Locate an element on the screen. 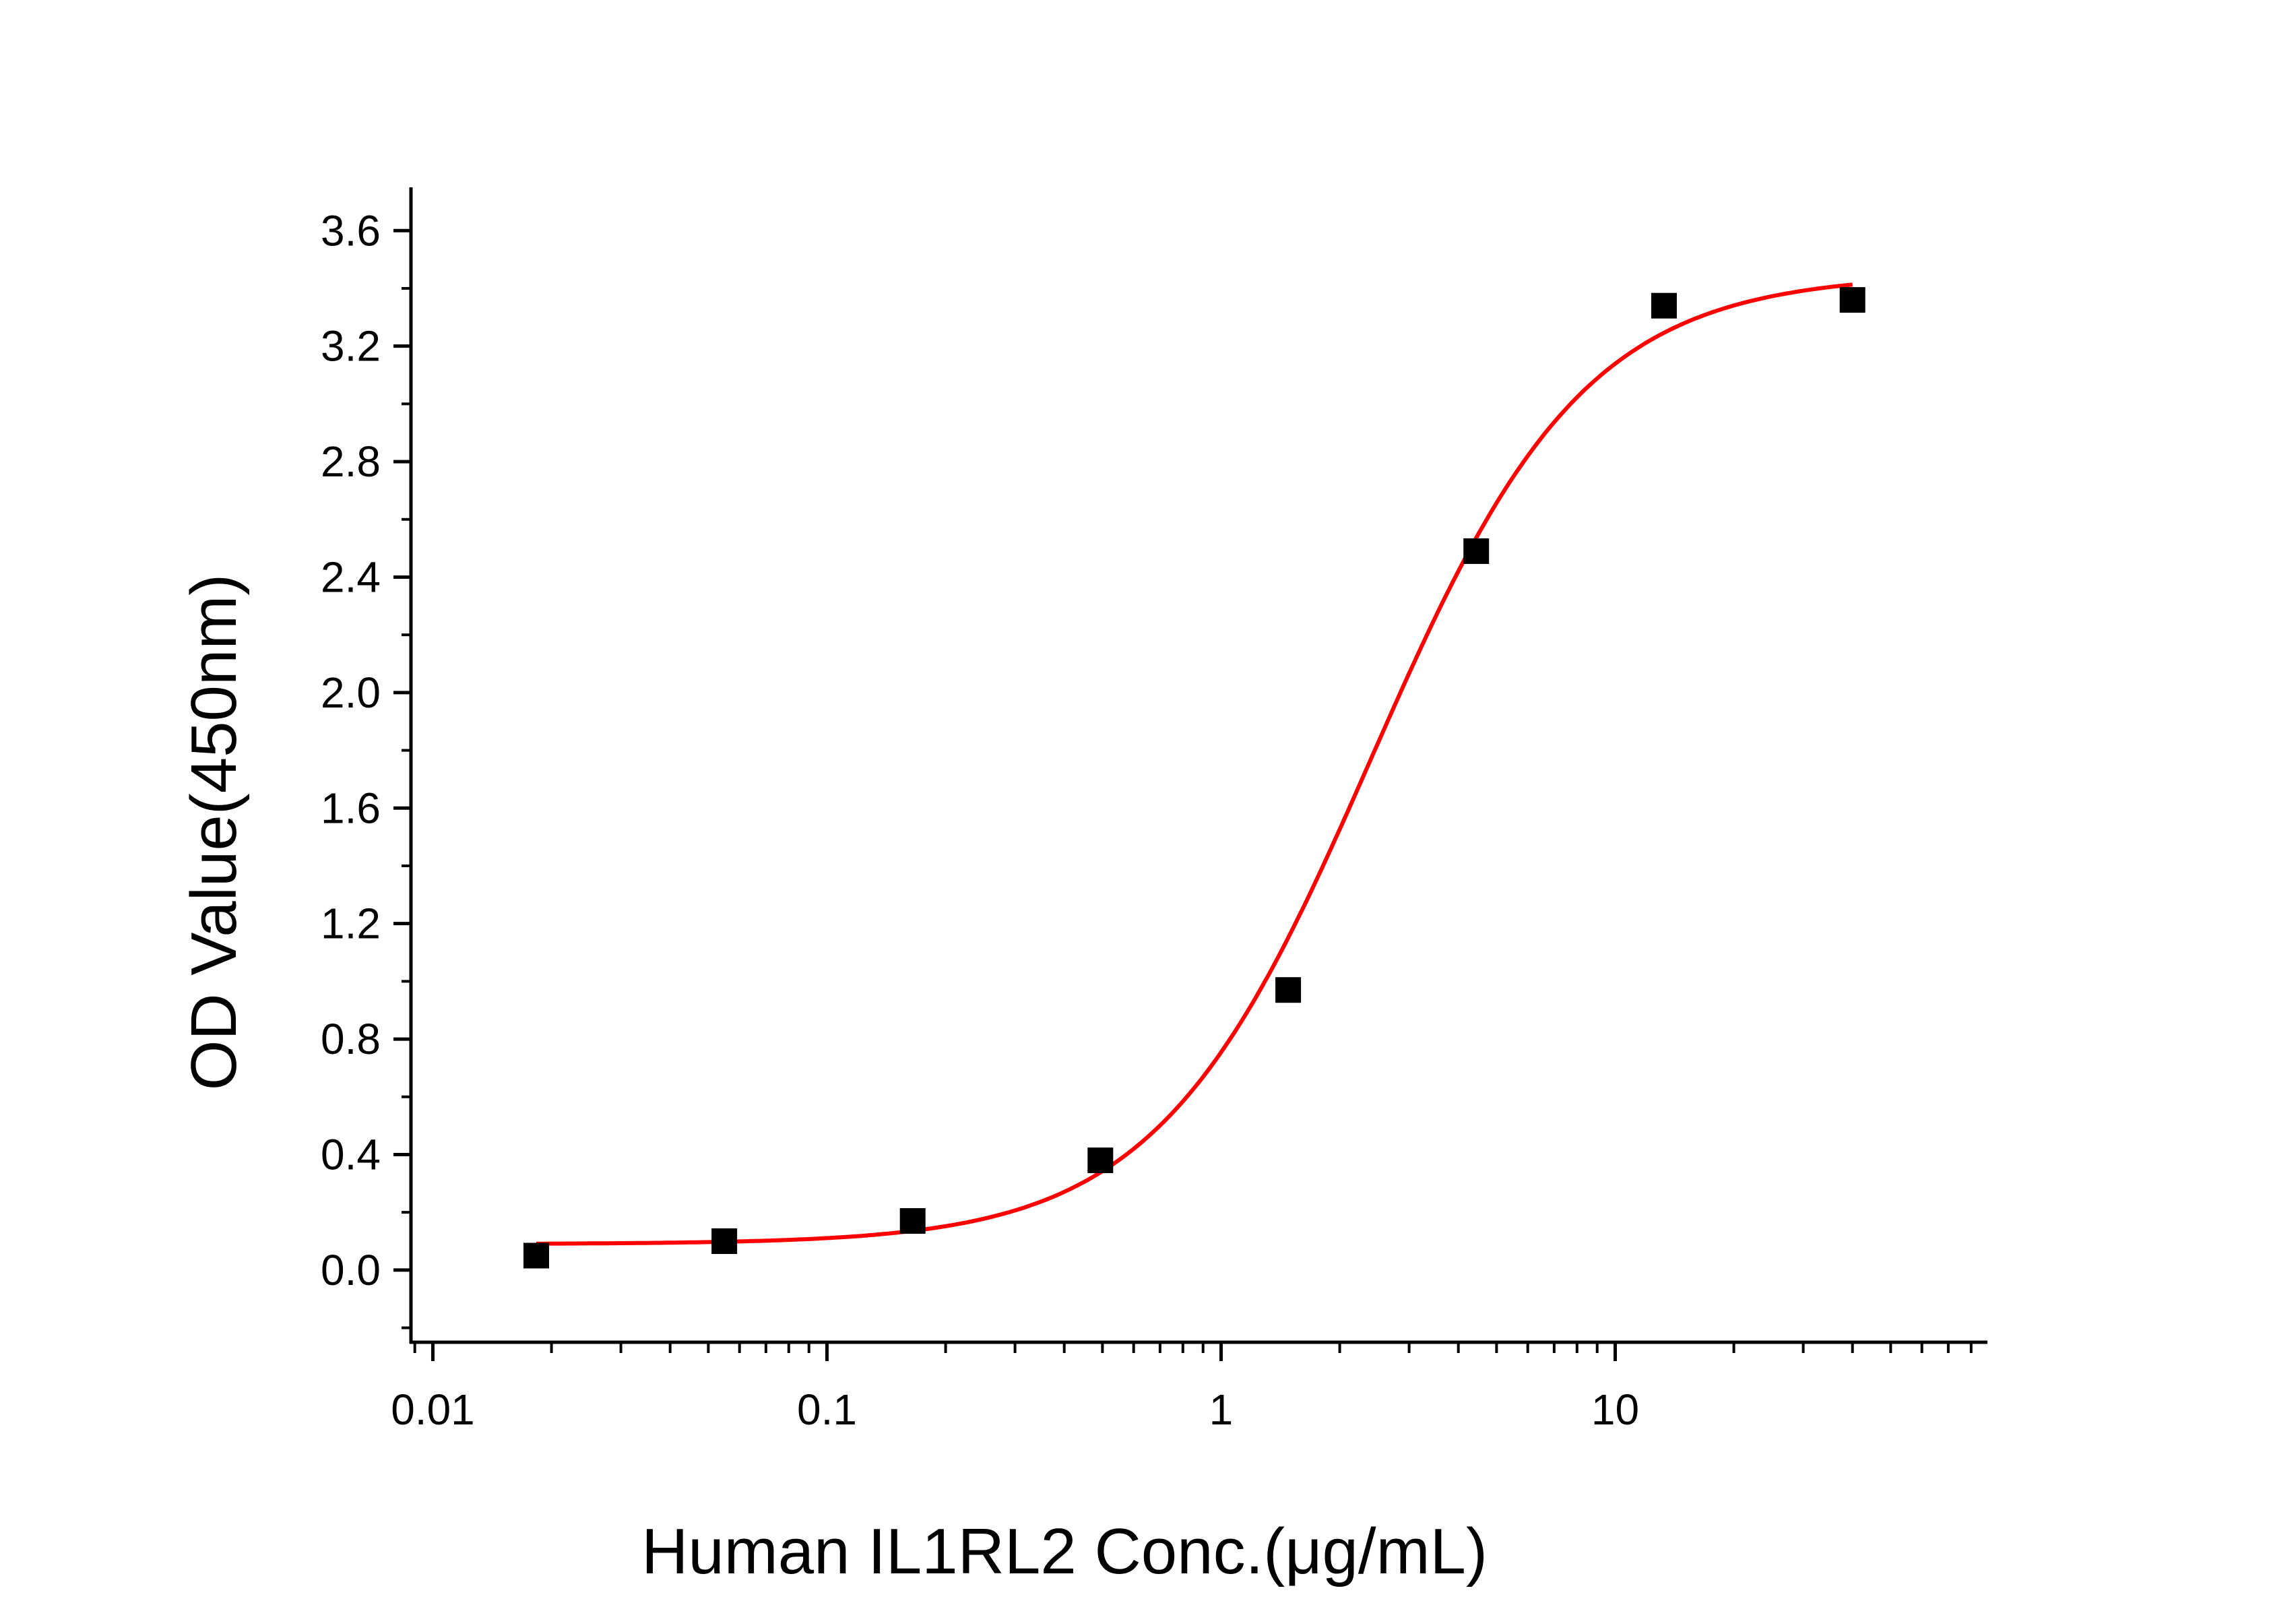 This screenshot has height=1603, width=2296. y-axis-ticks: 0.0 0.4 0.8 1.2 1.6 2.0 2.4 2.8 3.2 3.6 is located at coordinates (366, 767).